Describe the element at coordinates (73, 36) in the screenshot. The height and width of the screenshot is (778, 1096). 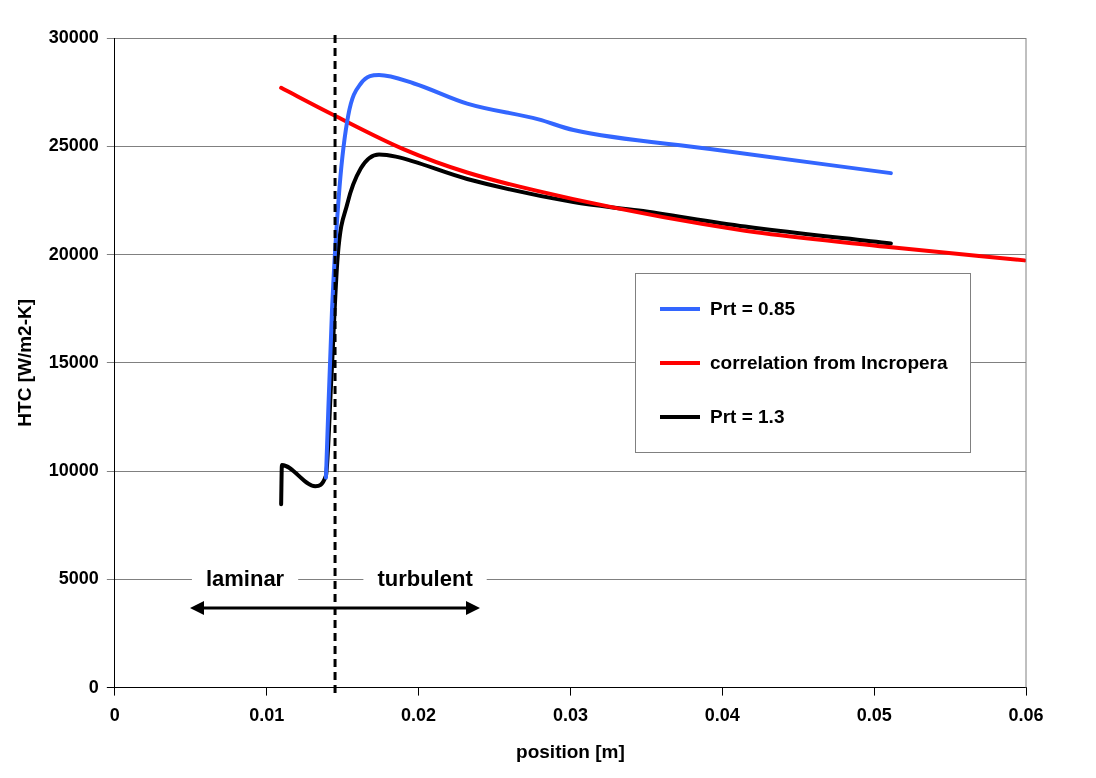
I see `y-tick-label: 30000` at that location.